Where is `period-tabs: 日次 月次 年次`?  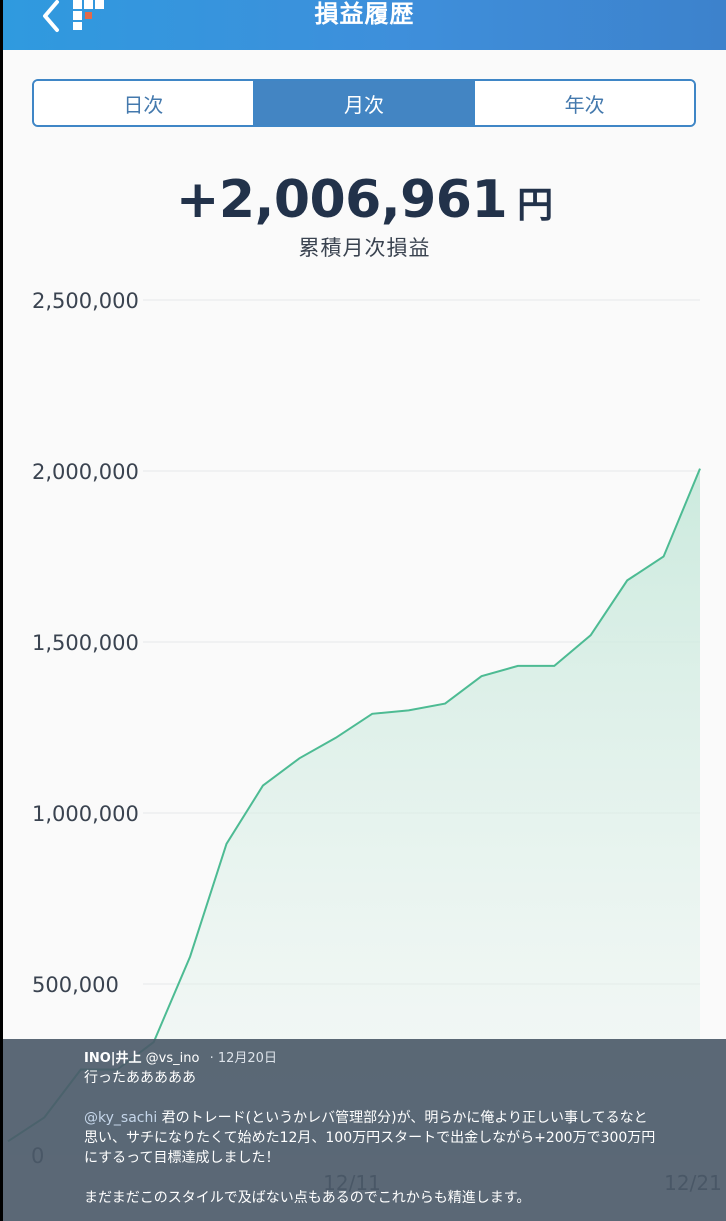 period-tabs: 日次 月次 年次 is located at coordinates (364, 103).